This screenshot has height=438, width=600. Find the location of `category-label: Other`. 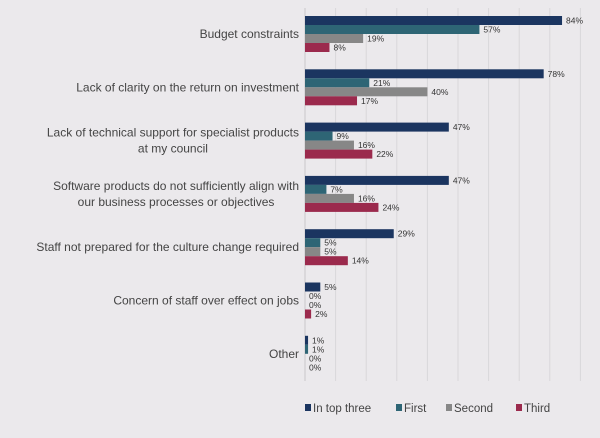

category-label: Other is located at coordinates (284, 354).